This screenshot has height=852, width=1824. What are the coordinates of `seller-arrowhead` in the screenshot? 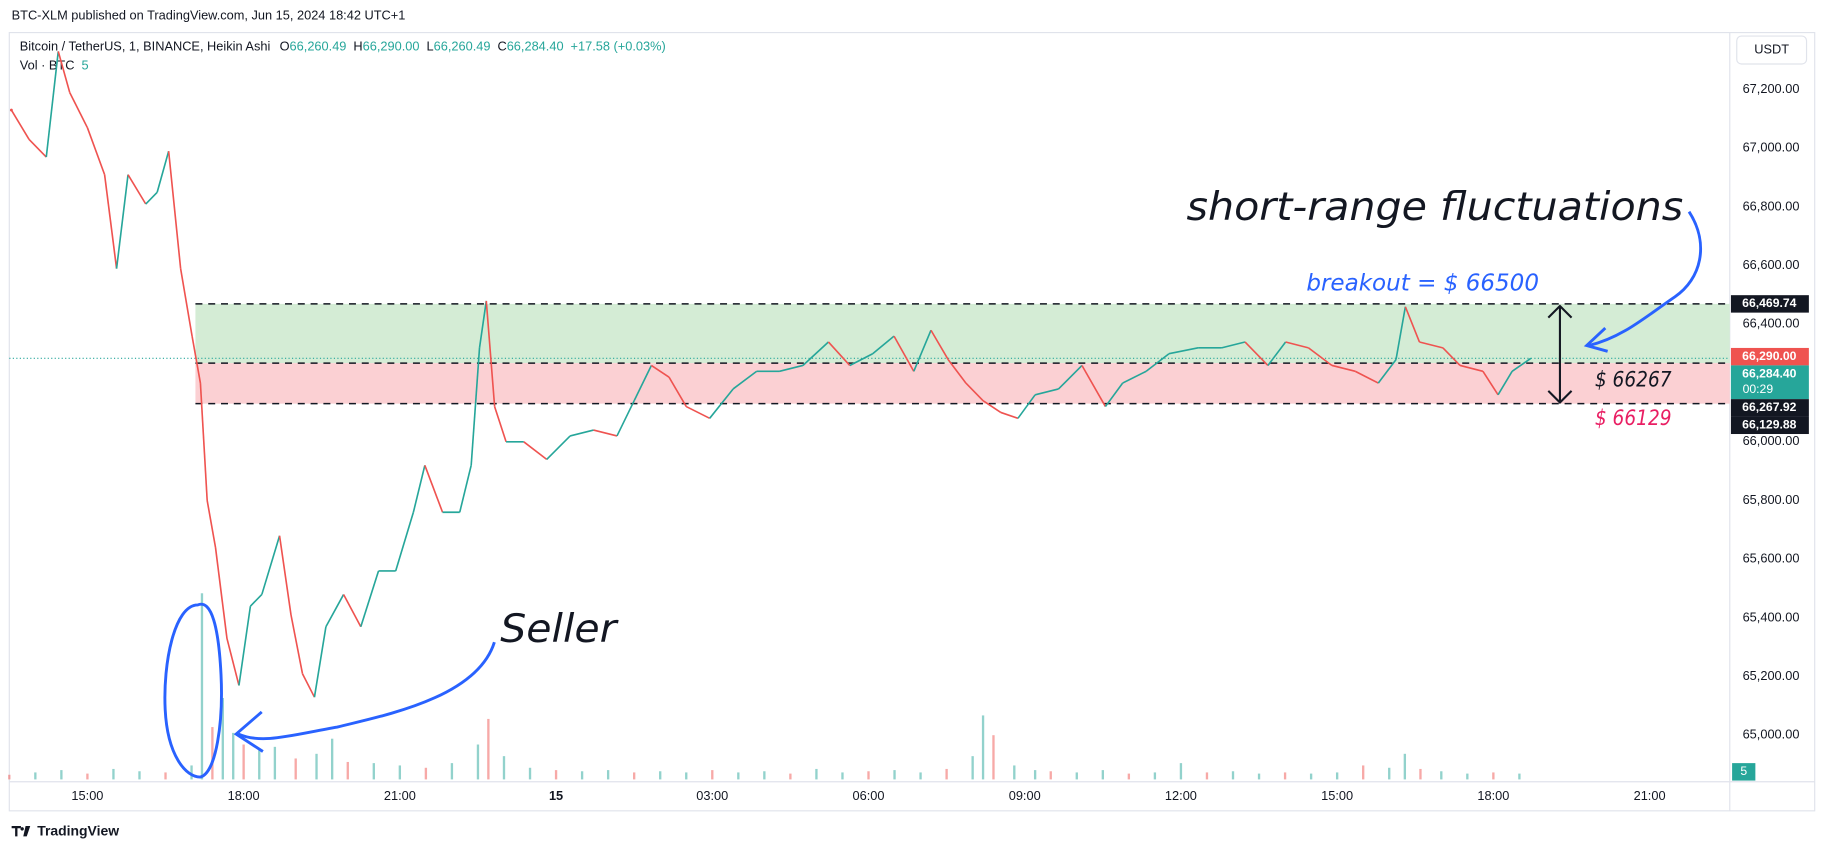 It's located at (248, 731).